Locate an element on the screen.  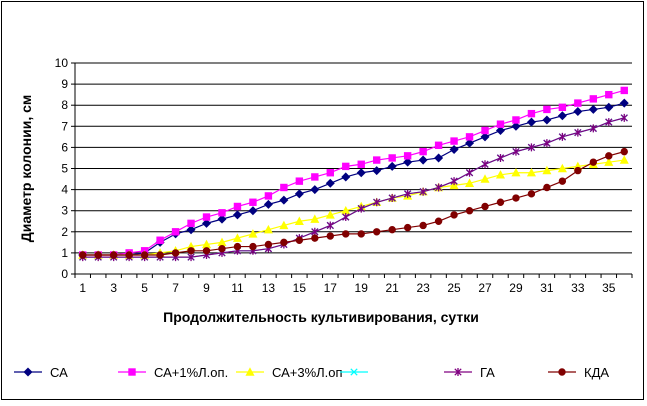
y-tick-label: 5 is located at coordinates (64, 169).